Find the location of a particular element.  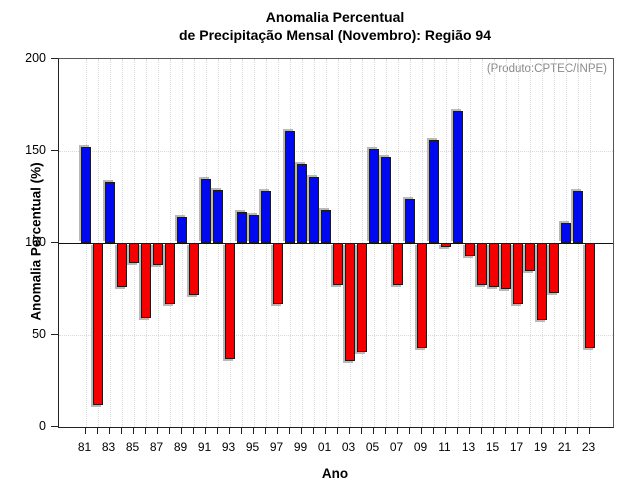

bar-2012 is located at coordinates (457, 176).